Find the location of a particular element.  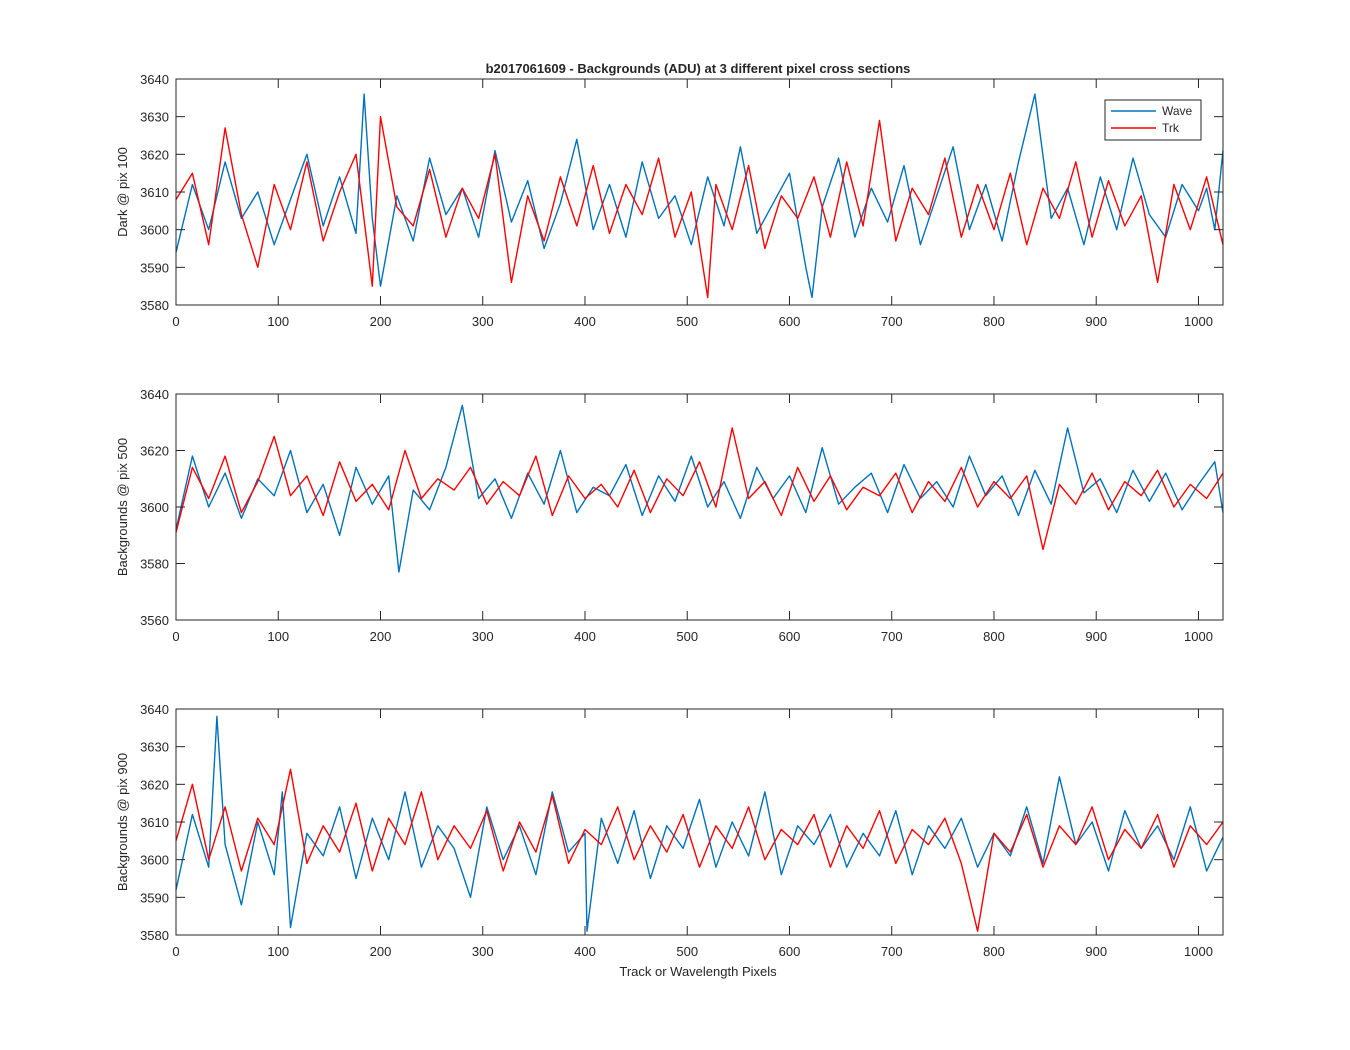

y-tick-label: 3560 is located at coordinates (154, 620).